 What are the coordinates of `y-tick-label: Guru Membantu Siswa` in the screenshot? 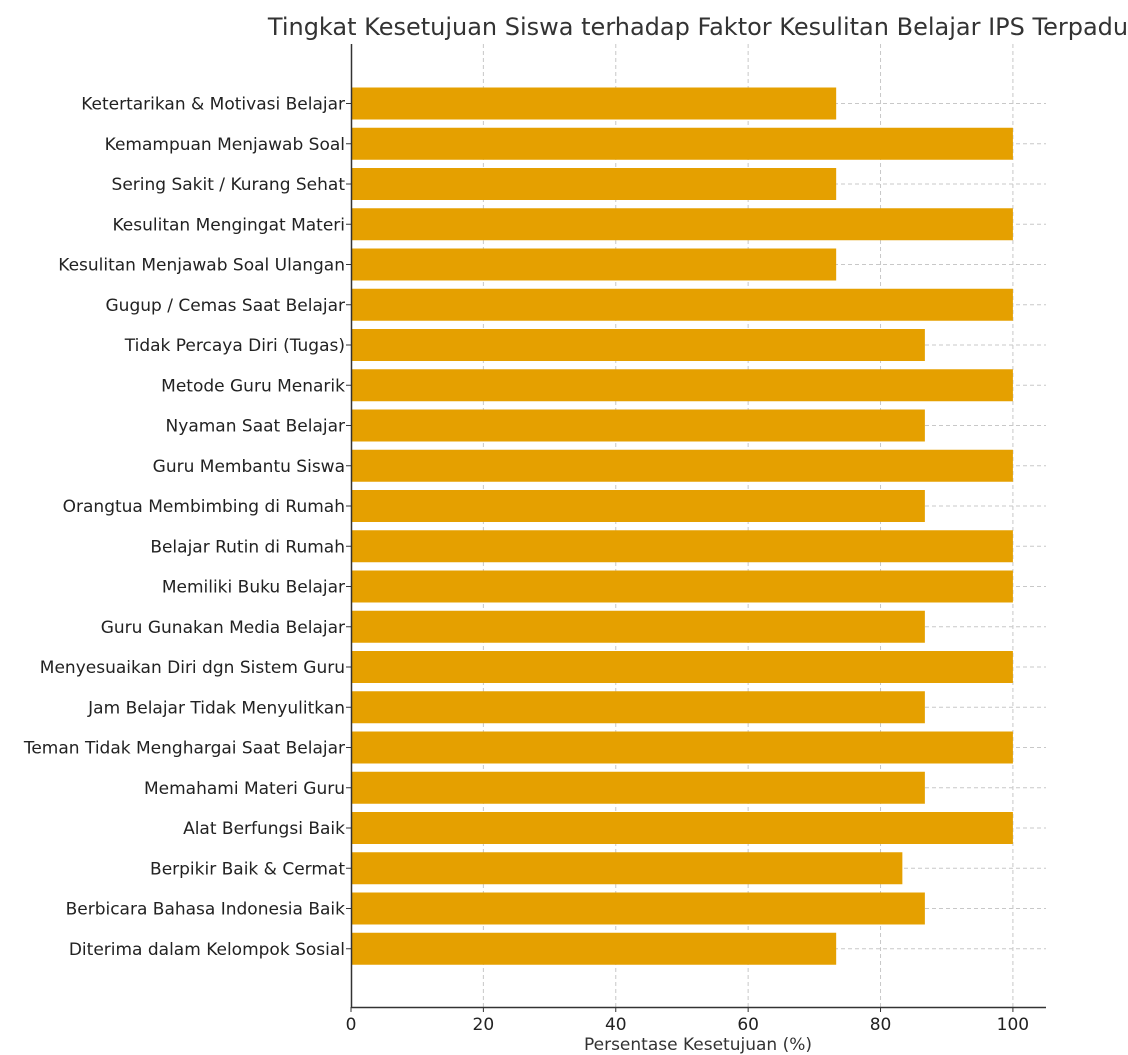 It's located at (249, 467).